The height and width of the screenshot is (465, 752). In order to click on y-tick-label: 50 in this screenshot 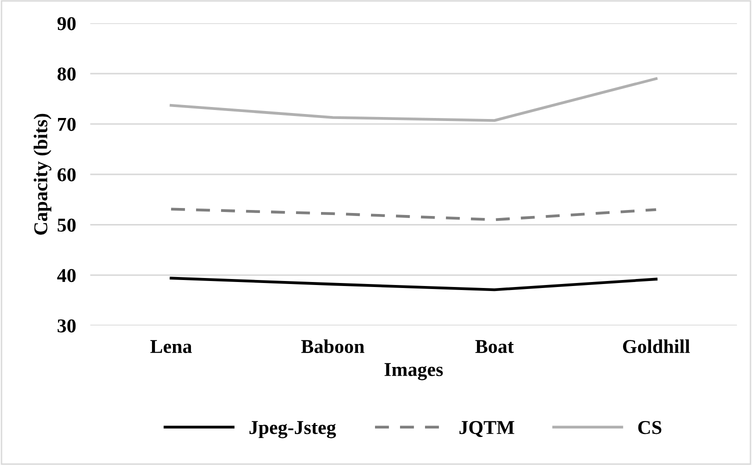, I will do `click(67, 225)`.